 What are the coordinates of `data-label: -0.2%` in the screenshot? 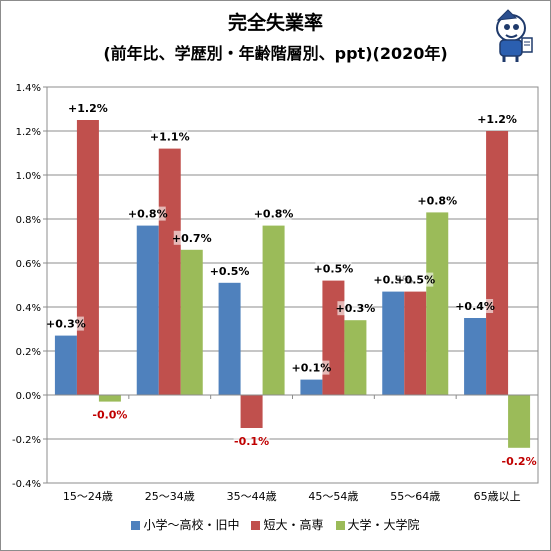 It's located at (519, 460).